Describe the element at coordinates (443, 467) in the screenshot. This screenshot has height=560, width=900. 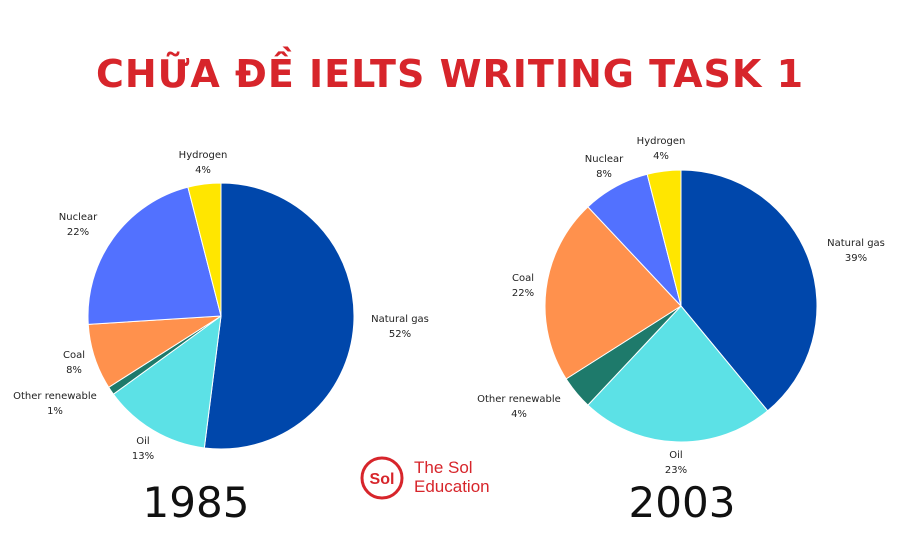
I see `logo-line1: The Sol` at that location.